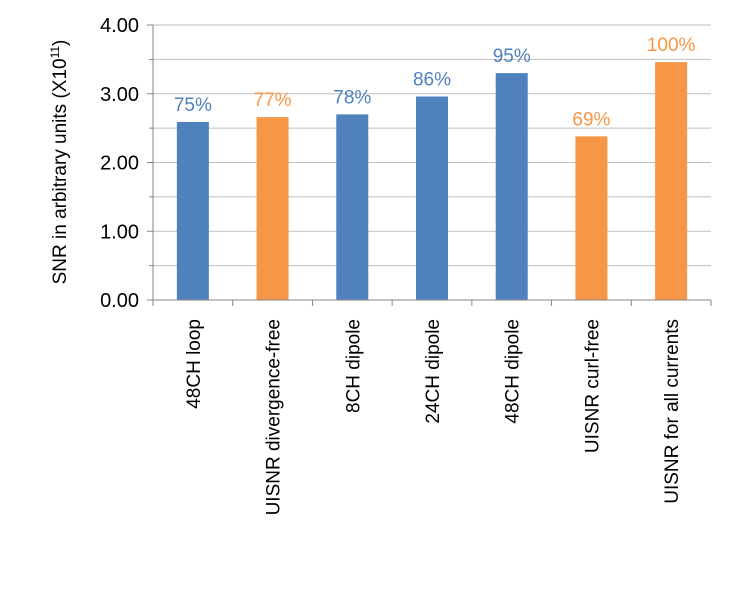 The height and width of the screenshot is (605, 750). Describe the element at coordinates (512, 56) in the screenshot. I see `data-label: 95%` at that location.